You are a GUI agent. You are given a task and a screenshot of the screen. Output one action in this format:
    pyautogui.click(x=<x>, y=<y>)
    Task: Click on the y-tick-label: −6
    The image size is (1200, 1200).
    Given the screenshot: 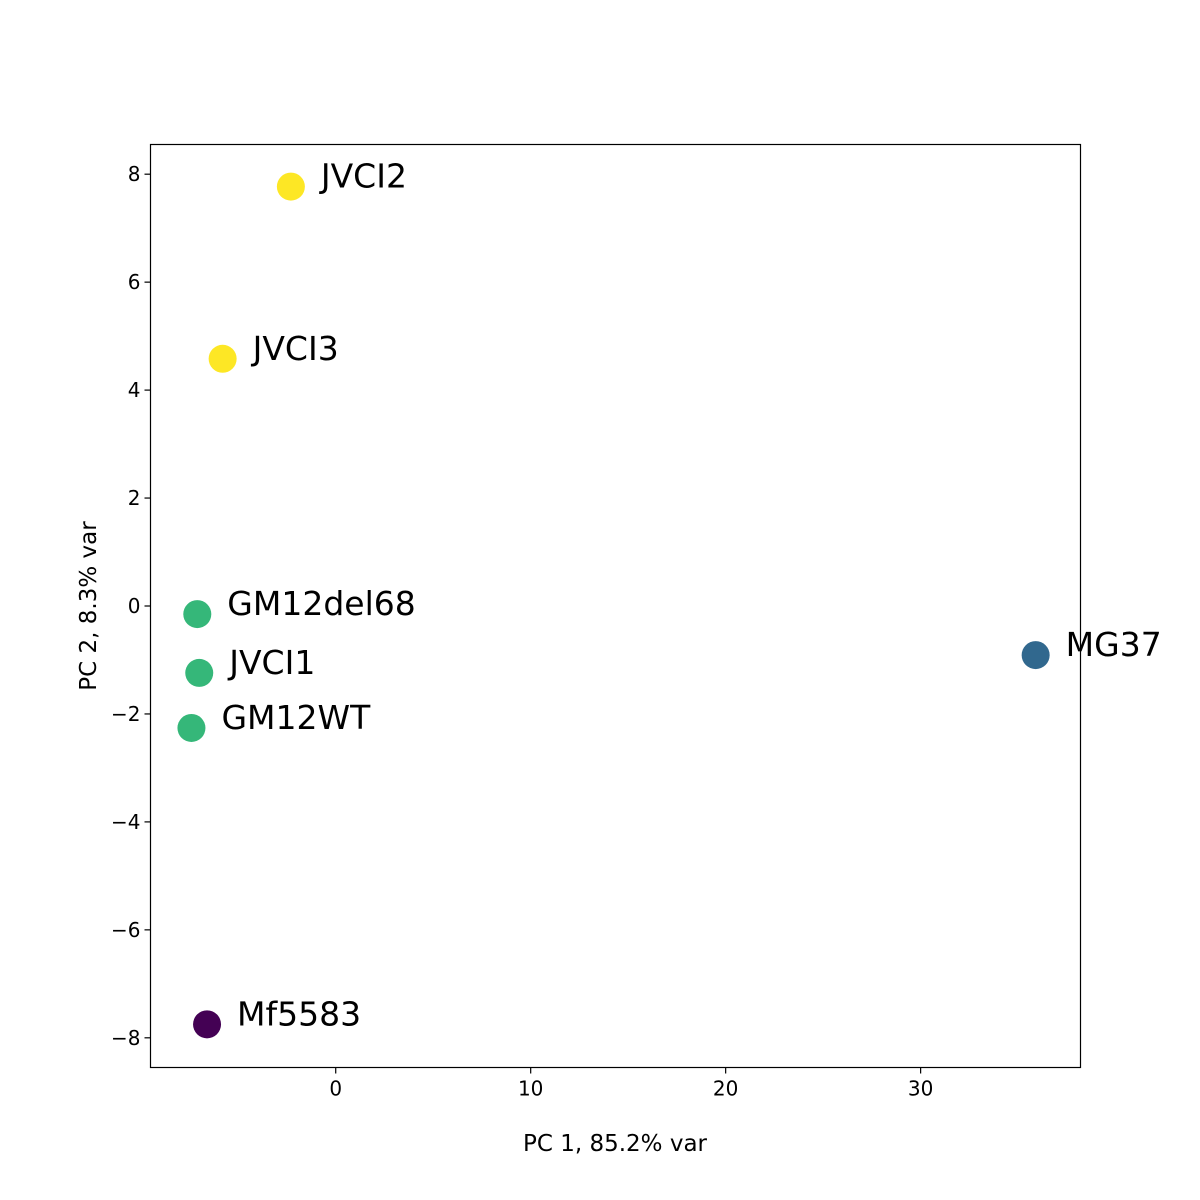 What is the action you would take?
    pyautogui.click(x=125, y=930)
    